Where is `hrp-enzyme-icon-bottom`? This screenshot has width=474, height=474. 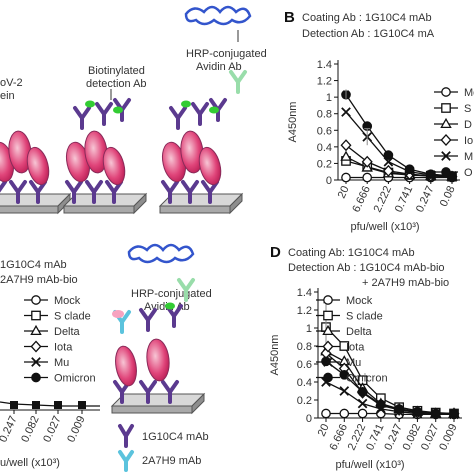
hrp-enzyme-icon-bottom is located at coordinates (161, 253).